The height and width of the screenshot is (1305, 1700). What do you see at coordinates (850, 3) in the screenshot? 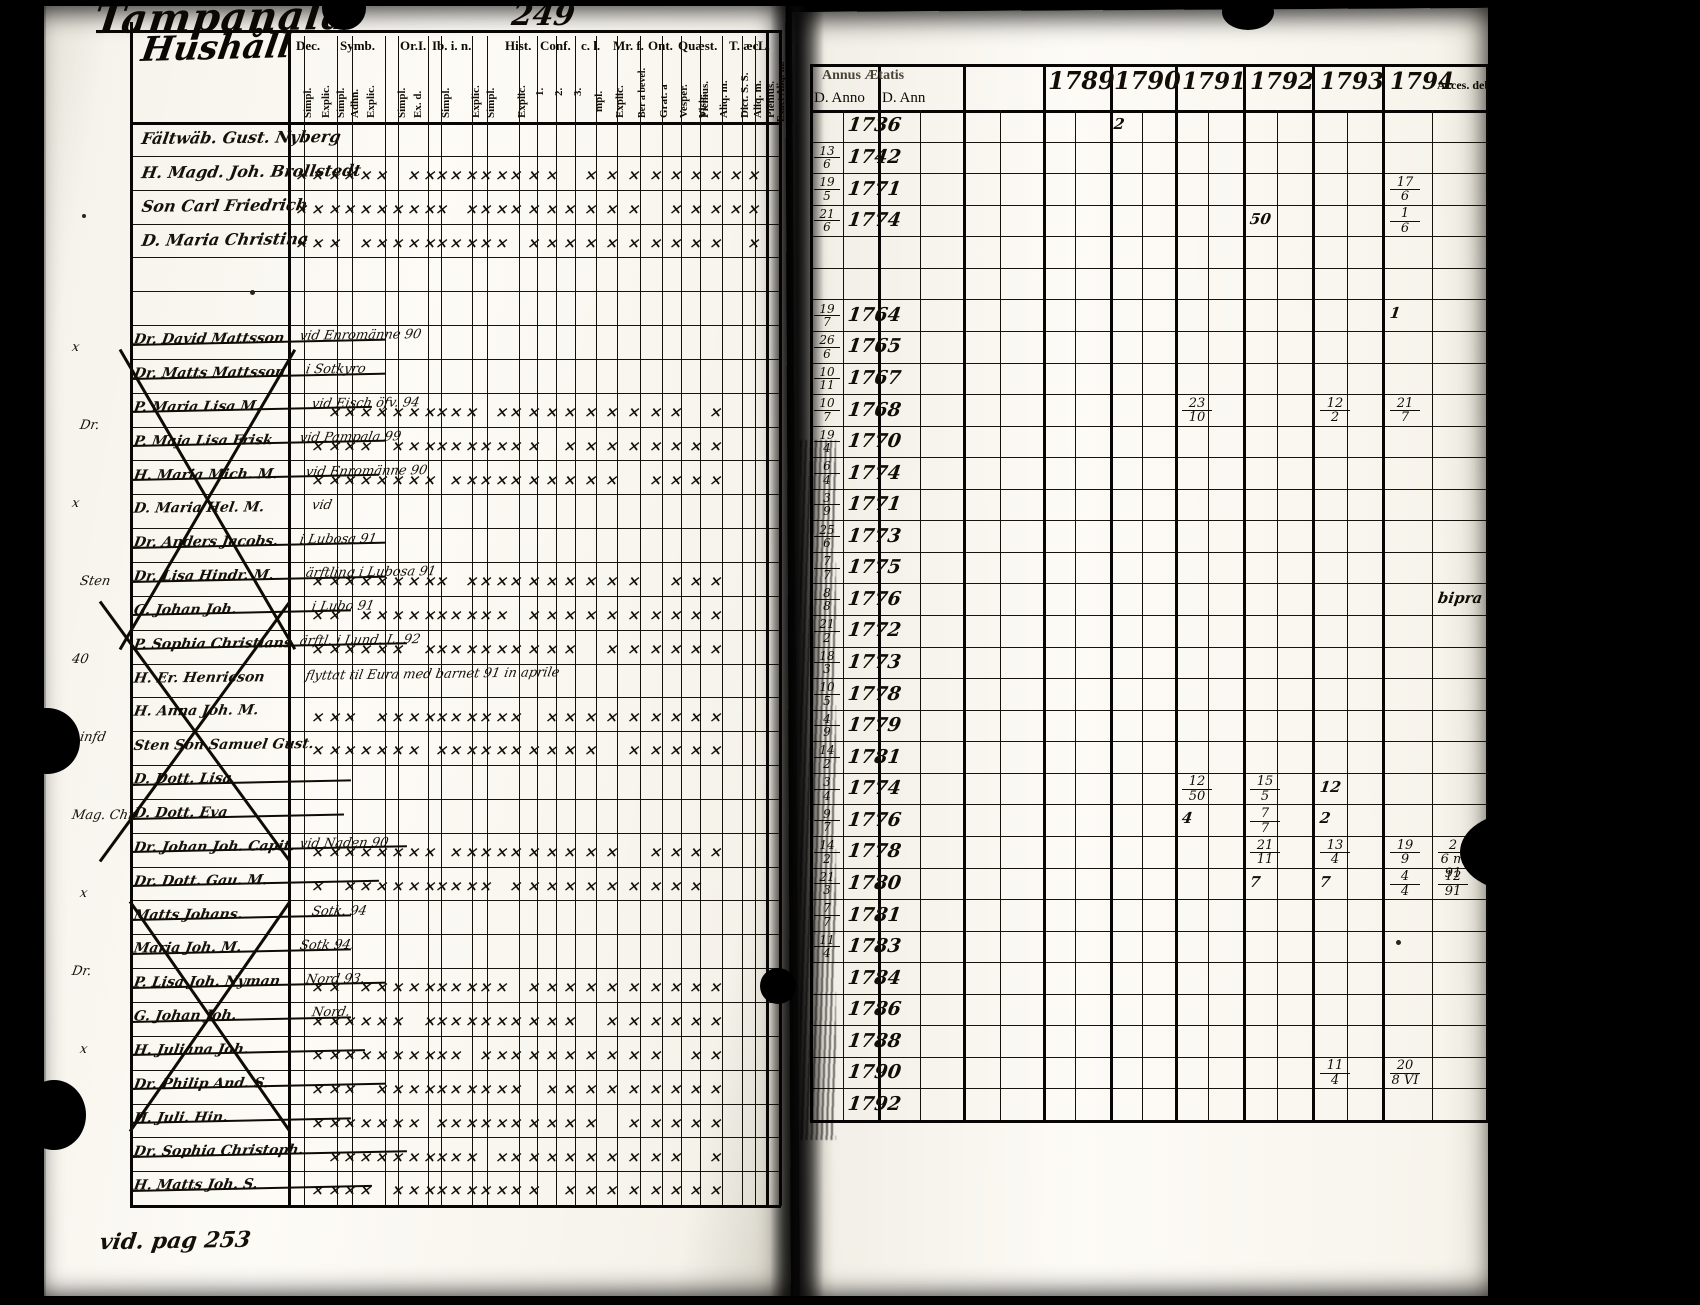
I see `top-edge-shadow` at bounding box center [850, 3].